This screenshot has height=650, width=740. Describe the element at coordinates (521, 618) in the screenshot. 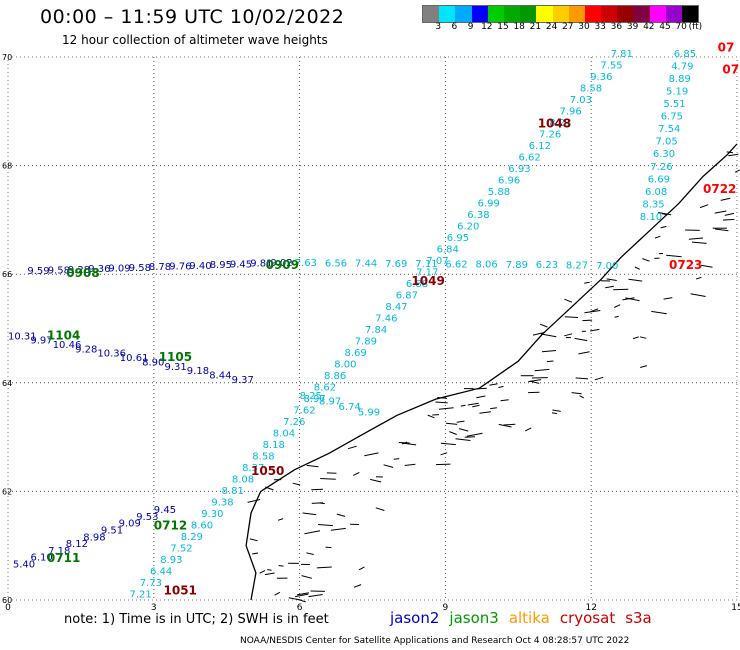

I see `satellite-legend: jason2 jason3 altika cryosat s3a` at that location.